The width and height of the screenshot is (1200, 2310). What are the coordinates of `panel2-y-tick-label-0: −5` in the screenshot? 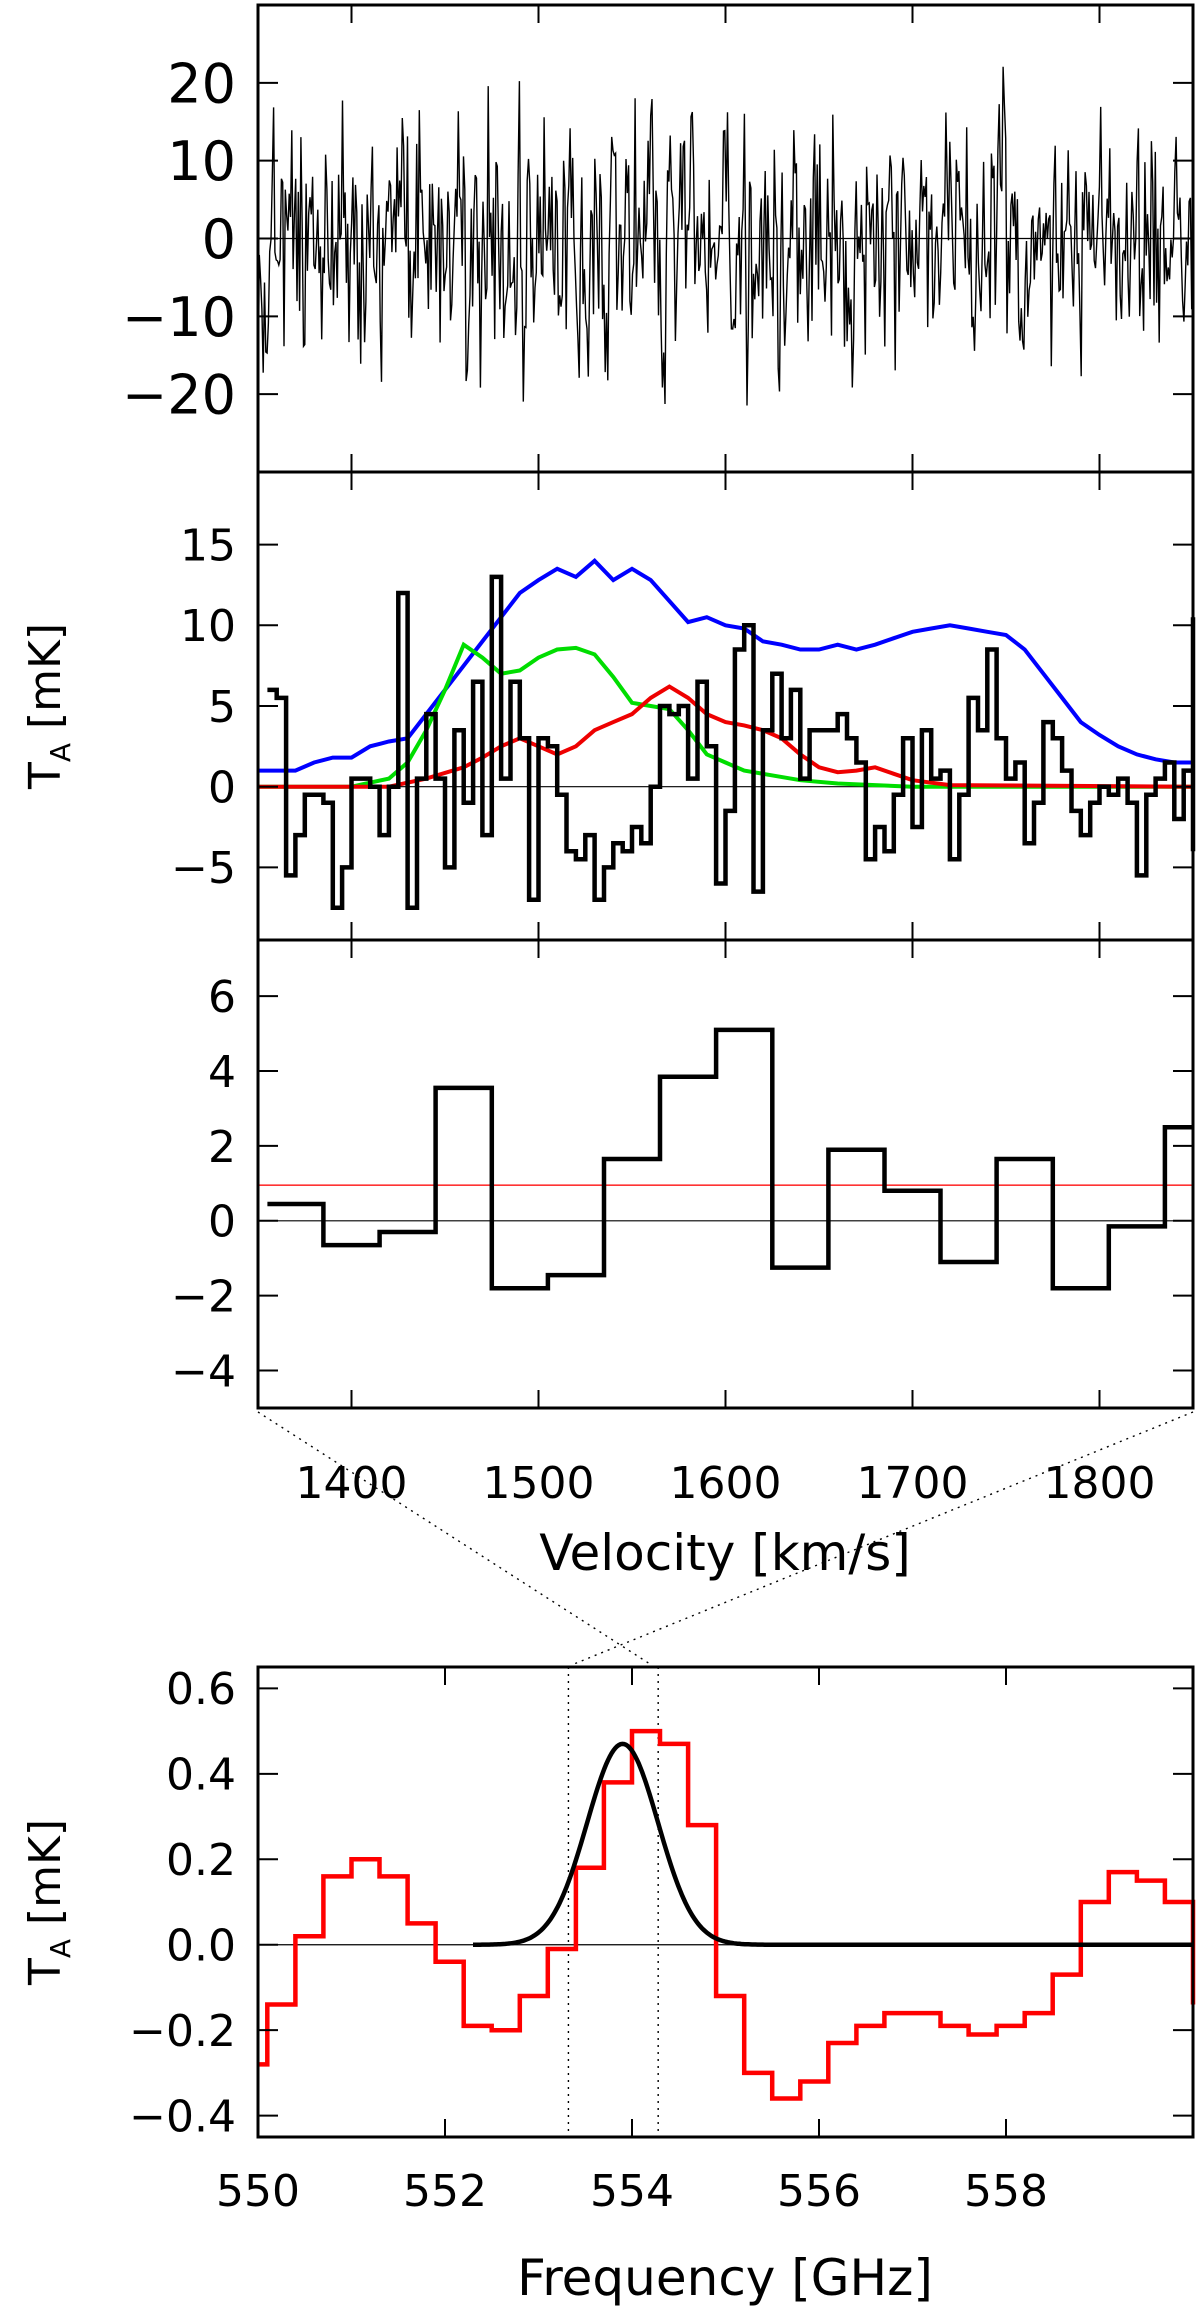 It's located at (203, 868).